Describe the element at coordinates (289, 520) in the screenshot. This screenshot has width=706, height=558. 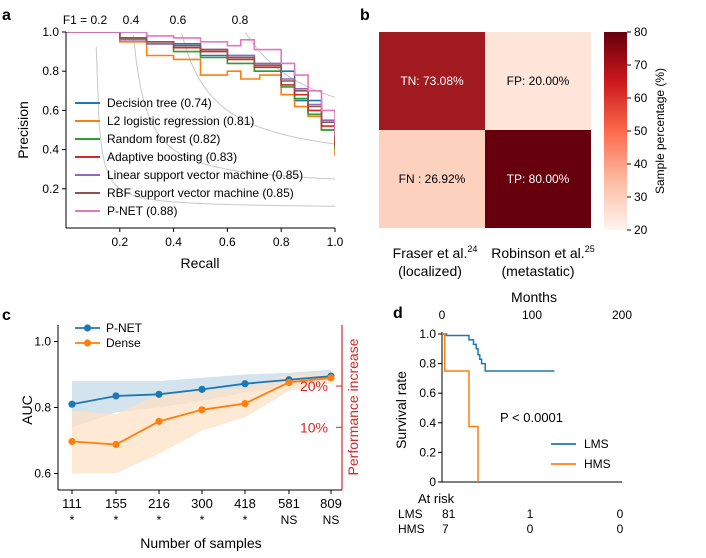
I see `significance-label-5: NS` at that location.